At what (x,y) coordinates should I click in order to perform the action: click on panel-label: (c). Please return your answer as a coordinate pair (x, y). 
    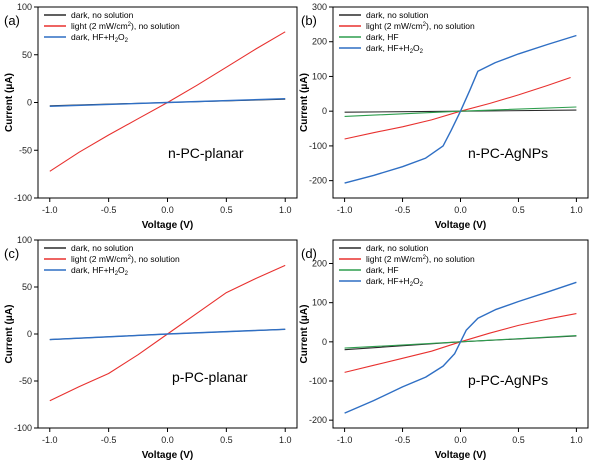
    Looking at the image, I should click on (11, 253).